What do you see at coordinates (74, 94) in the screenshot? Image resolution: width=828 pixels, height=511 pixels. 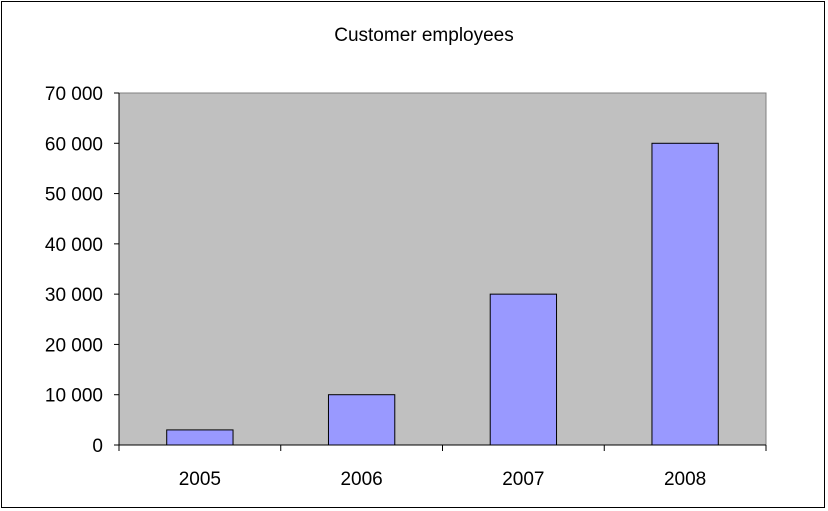 I see `y-tick-label: 70 000` at bounding box center [74, 94].